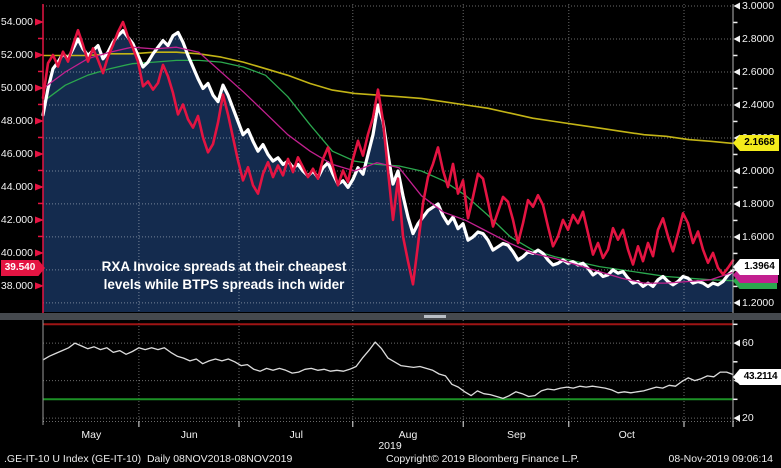 This screenshot has height=468, width=781. Describe the element at coordinates (20, 267) in the screenshot. I see `badge-value: 39.540` at that location.